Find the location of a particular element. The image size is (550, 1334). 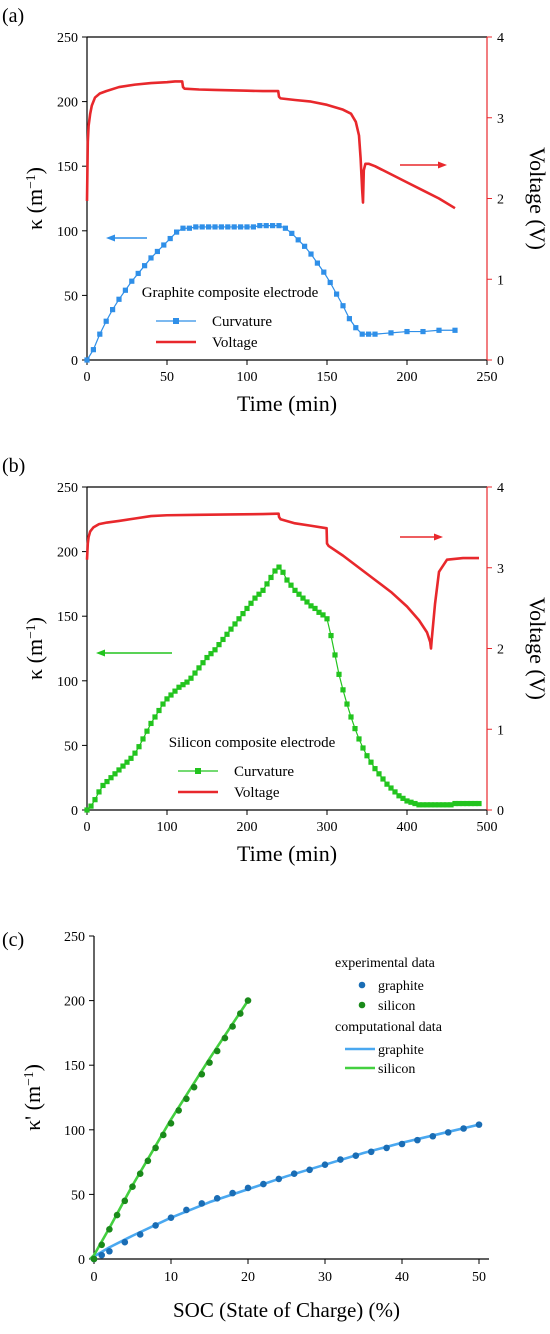

x-axis-label: SOC (State of Charge) (%) is located at coordinates (286, 1310).